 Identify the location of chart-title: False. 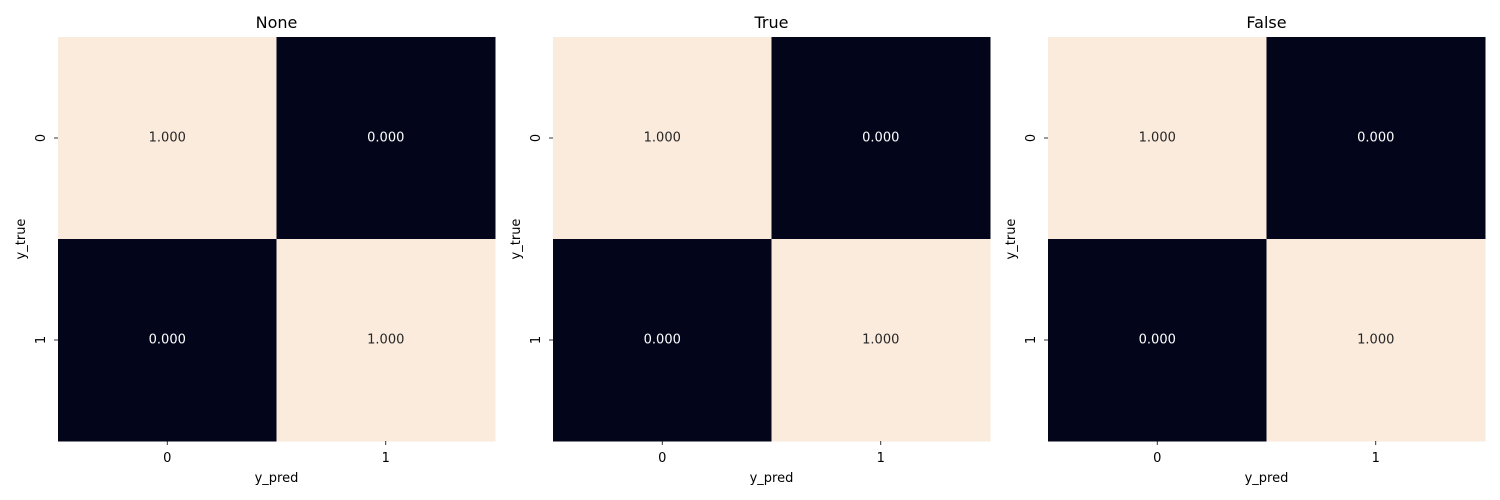
(1266, 22).